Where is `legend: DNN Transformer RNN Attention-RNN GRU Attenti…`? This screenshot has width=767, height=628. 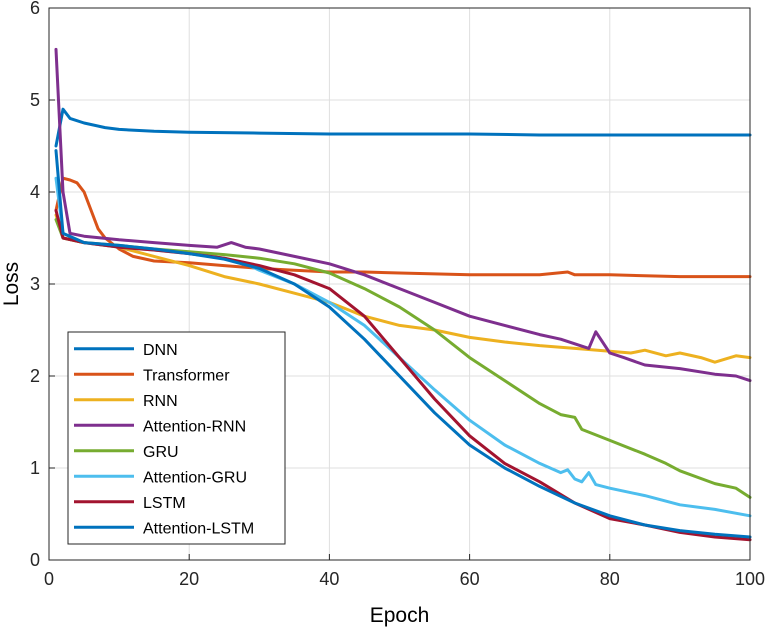 legend: DNN Transformer RNN Attention-RNN GRU Attenti… is located at coordinates (176, 438).